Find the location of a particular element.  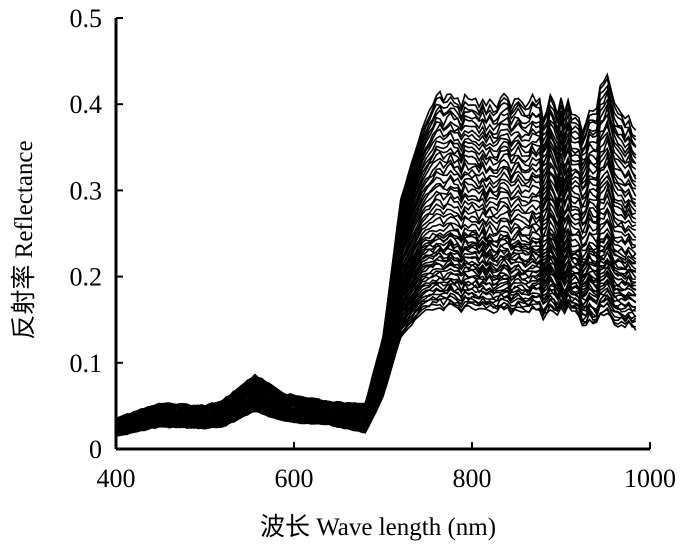

x-tick-label: 1000 is located at coordinates (650, 478).